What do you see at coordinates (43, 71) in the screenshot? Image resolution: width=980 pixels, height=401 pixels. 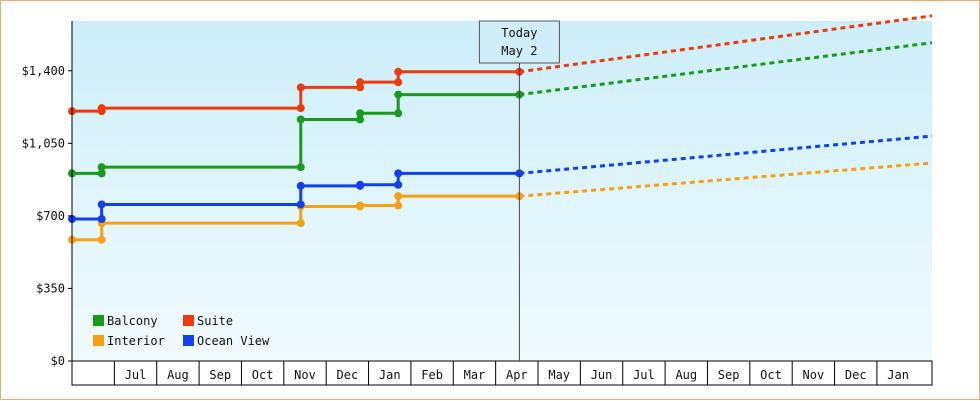 I see `y-tick-label: $1,400` at bounding box center [43, 71].